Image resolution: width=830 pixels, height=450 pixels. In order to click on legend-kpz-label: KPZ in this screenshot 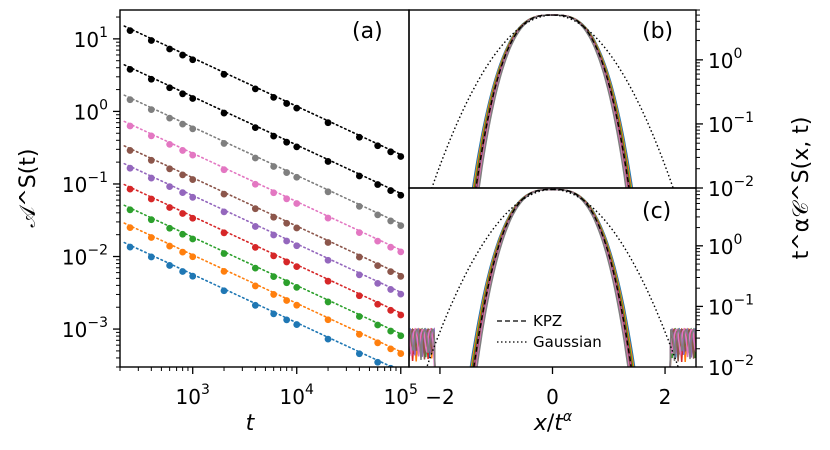, I will do `click(547, 321)`.